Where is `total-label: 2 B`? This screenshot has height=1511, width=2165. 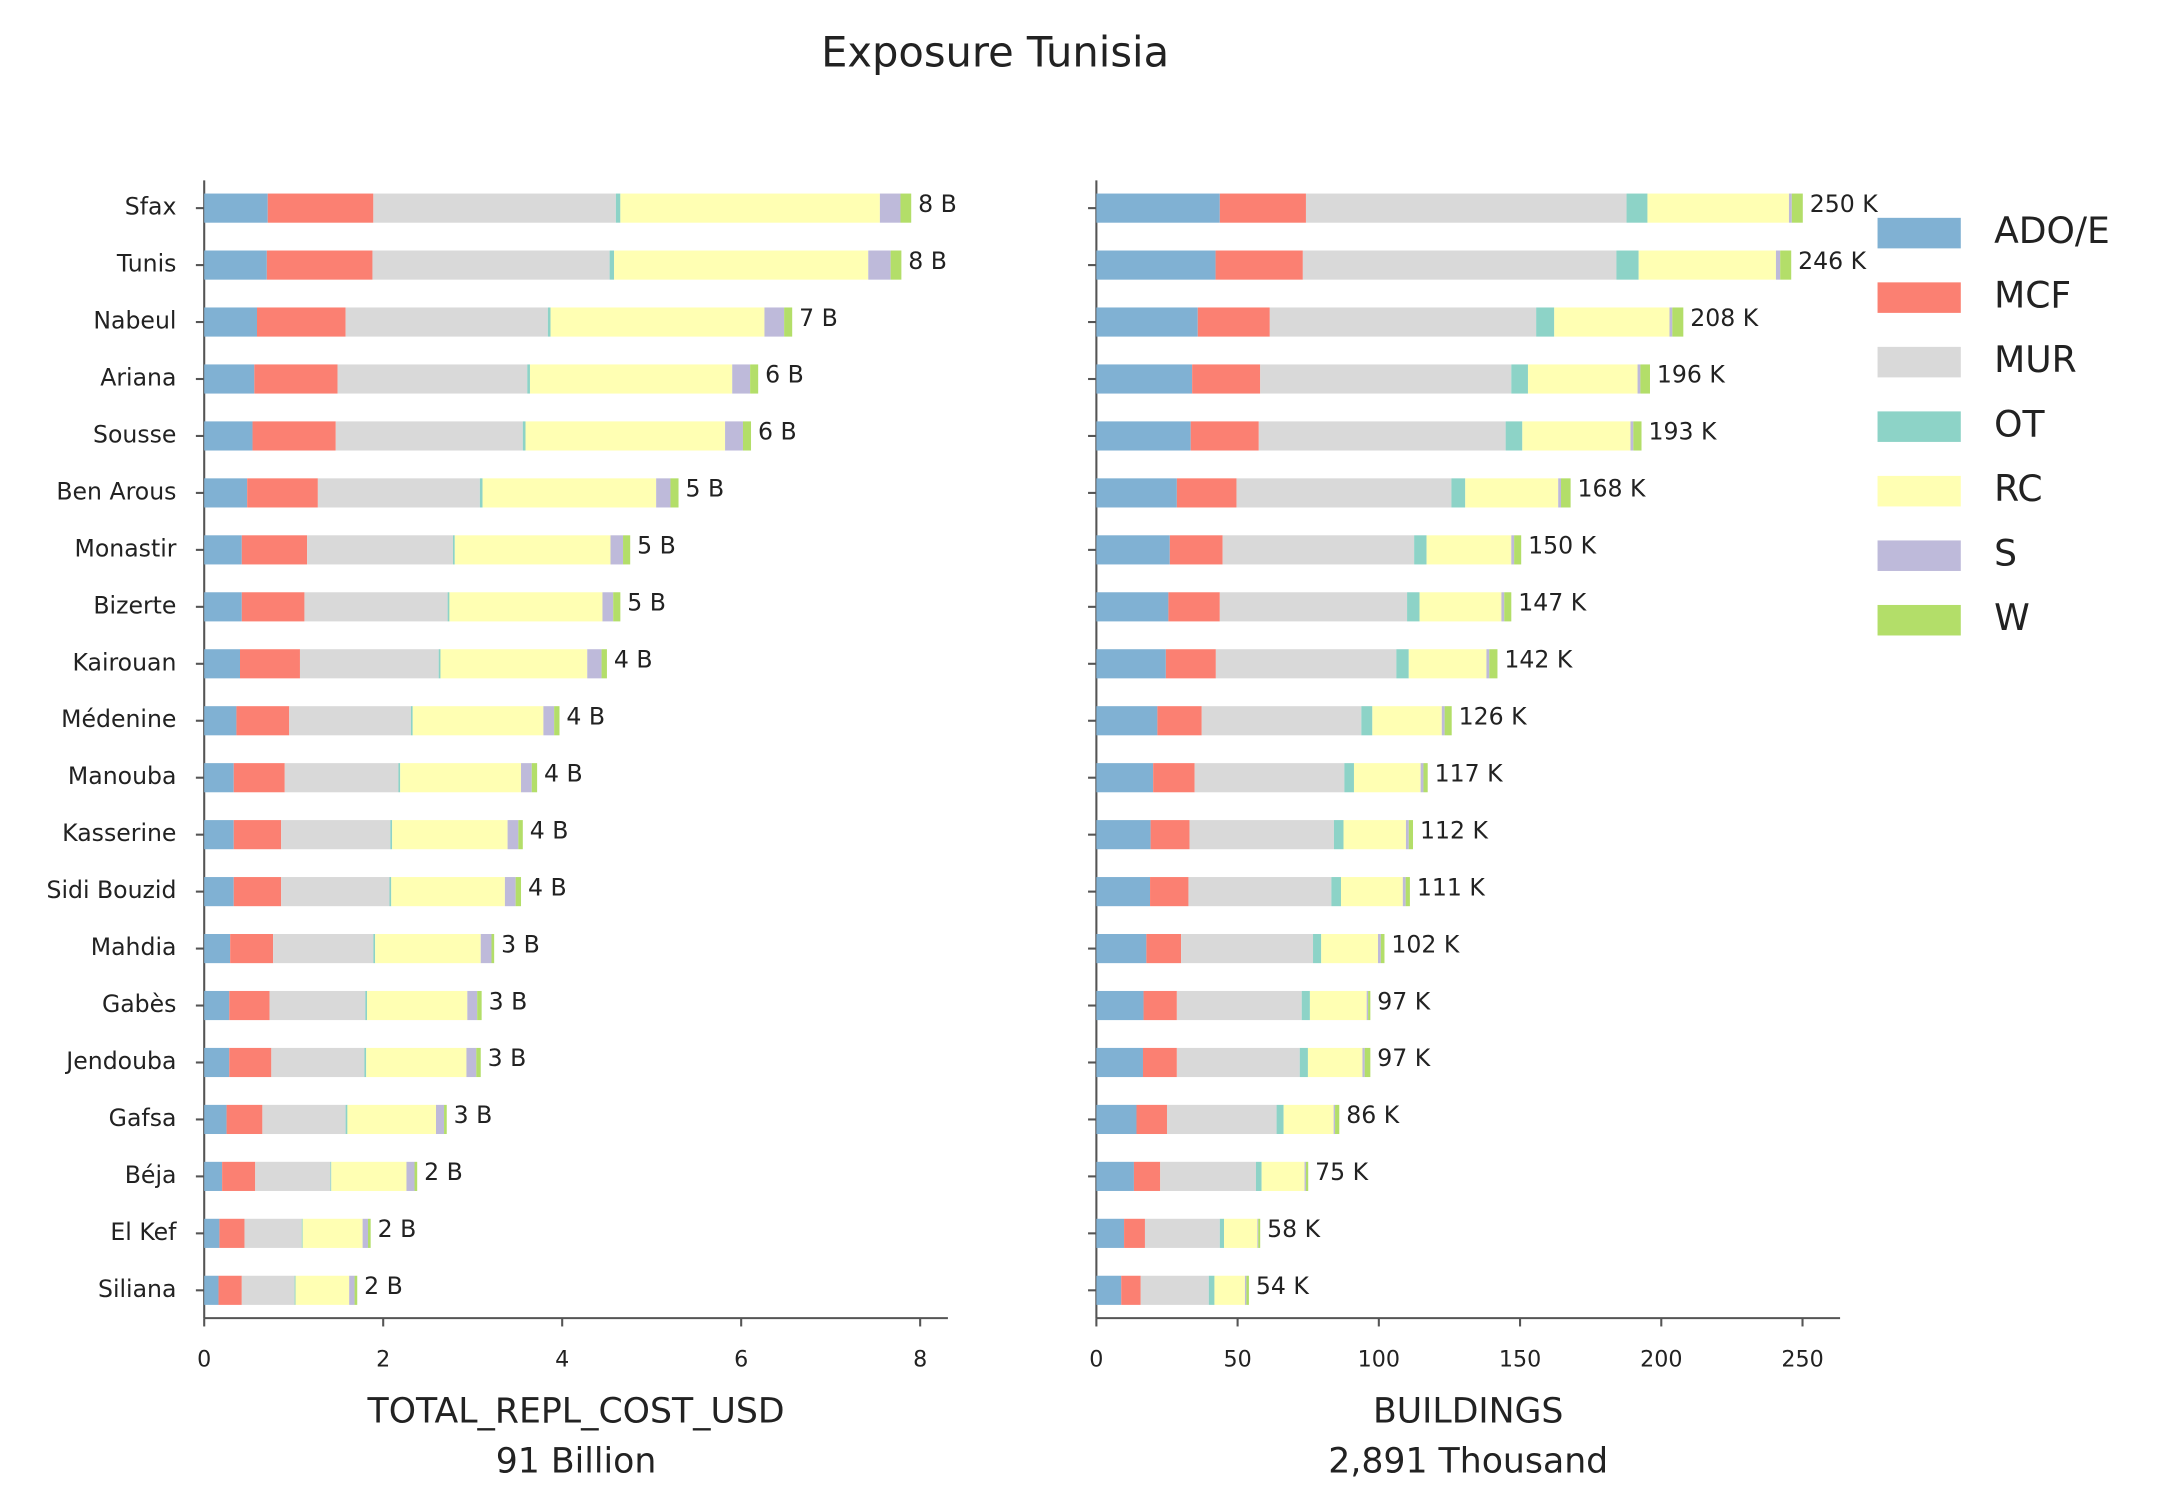
total-label: 2 B is located at coordinates (397, 1229).